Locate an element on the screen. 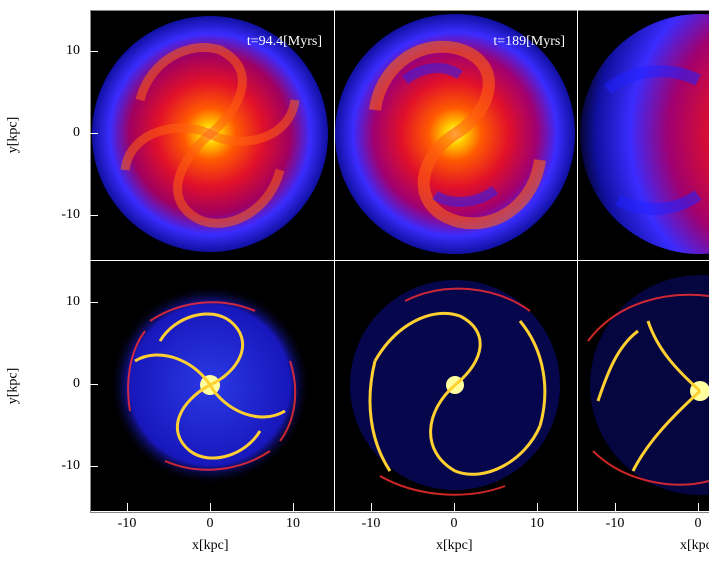  xtick-2-neg10: -10 is located at coordinates (371, 523).